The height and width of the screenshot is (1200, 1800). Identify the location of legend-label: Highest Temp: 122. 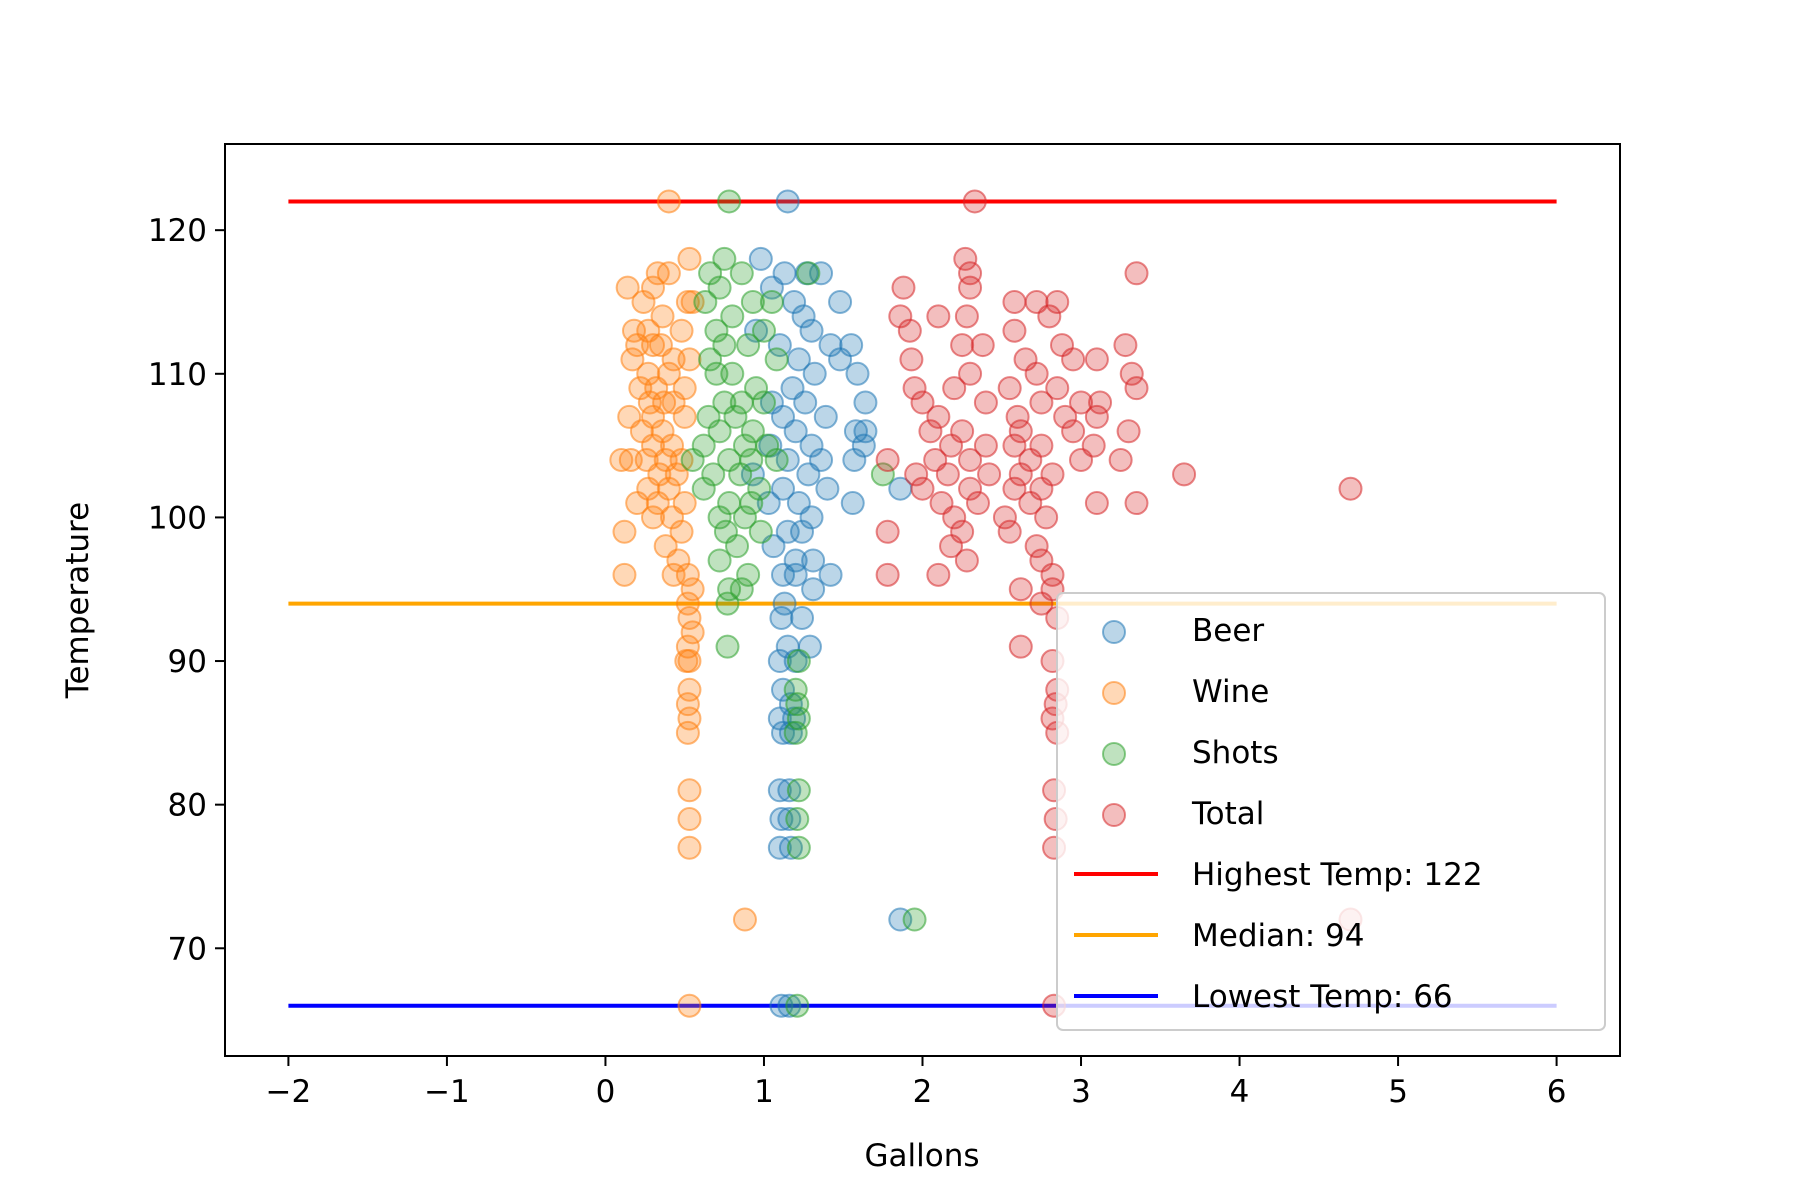
(1337, 875).